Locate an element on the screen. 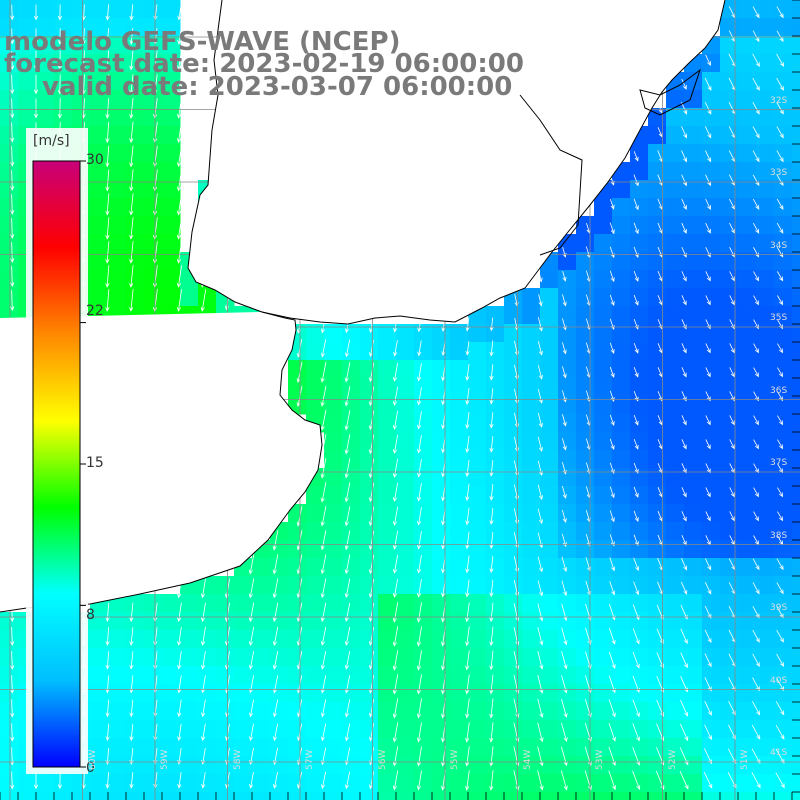 The image size is (800, 800). lon-label: 57W is located at coordinates (310, 759).